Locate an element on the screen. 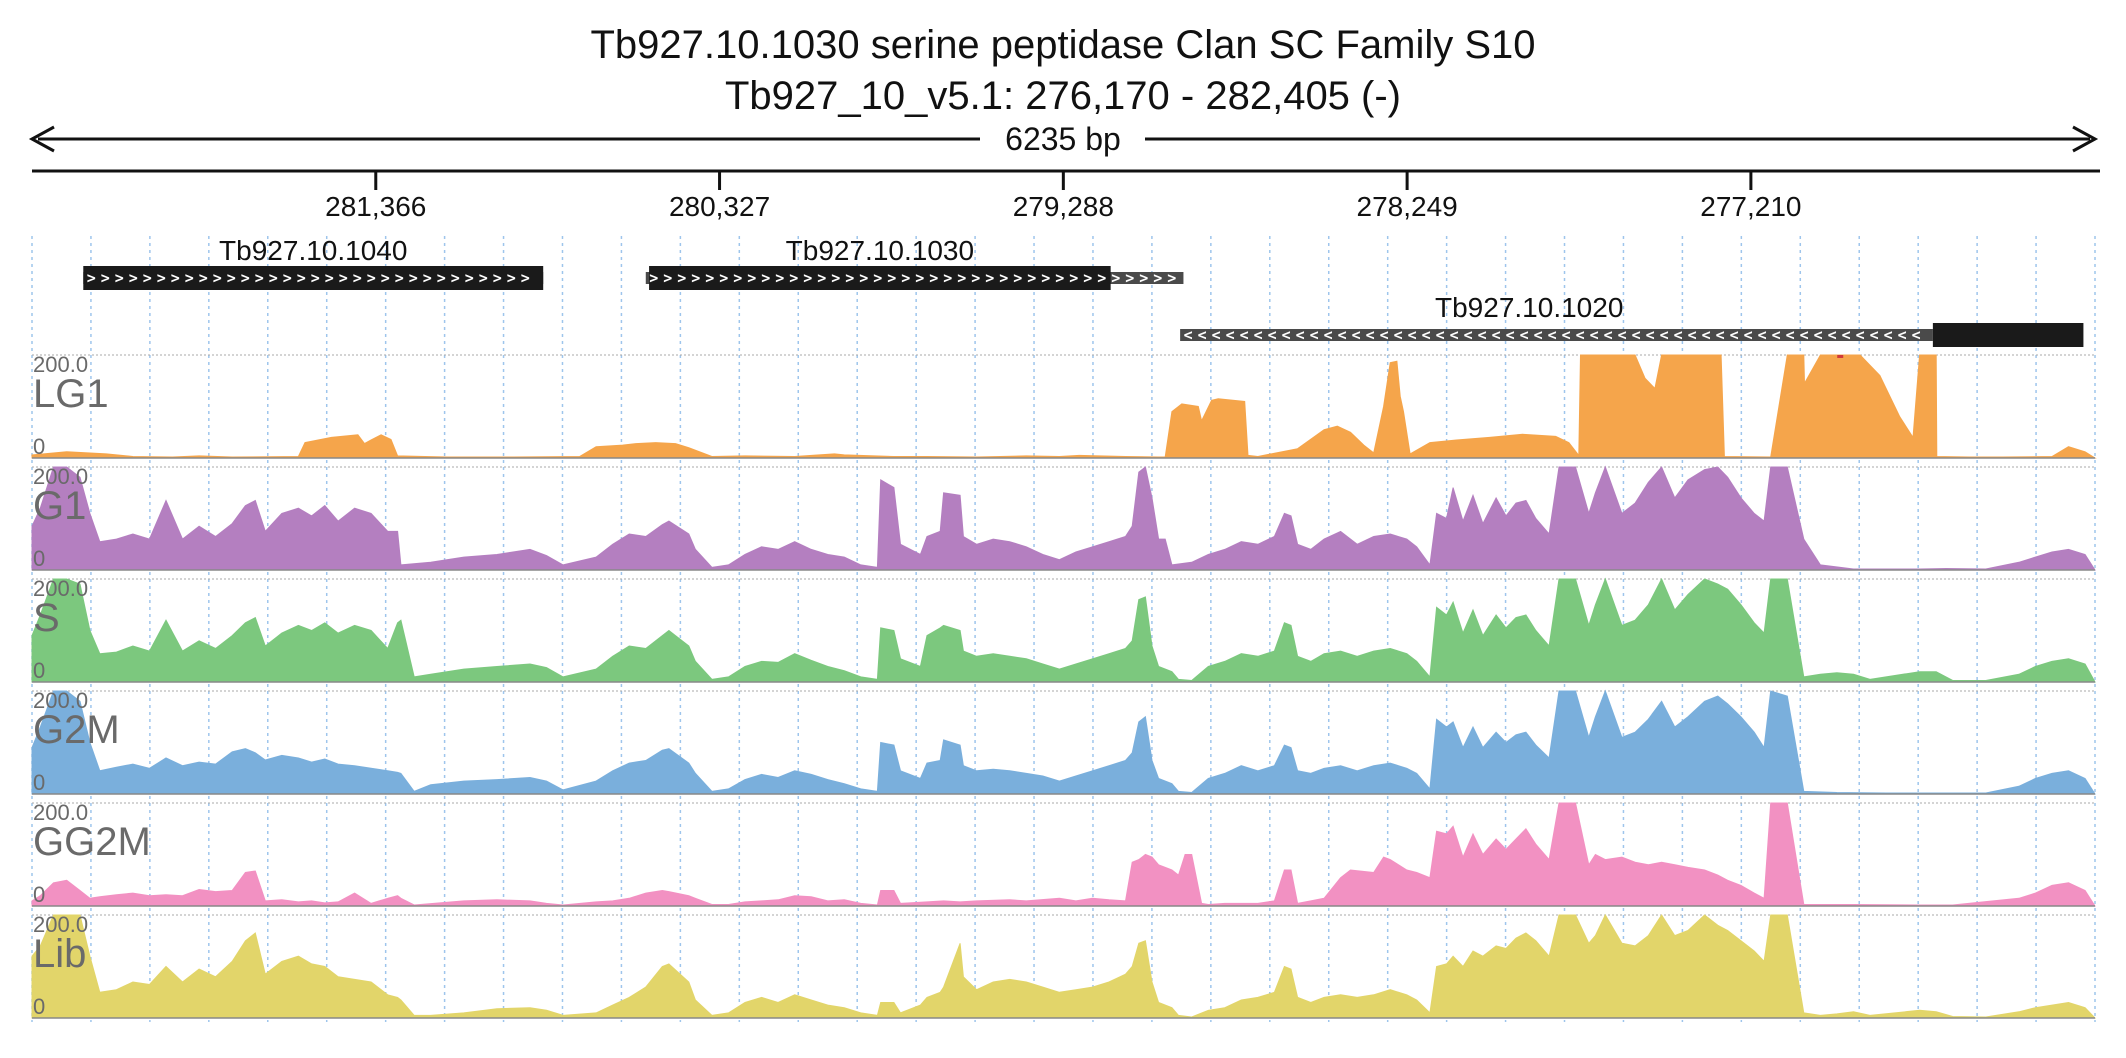 Image resolution: width=2126 pixels, height=1058 pixels. gene-label: Tb927.10.1020 is located at coordinates (1529, 307).